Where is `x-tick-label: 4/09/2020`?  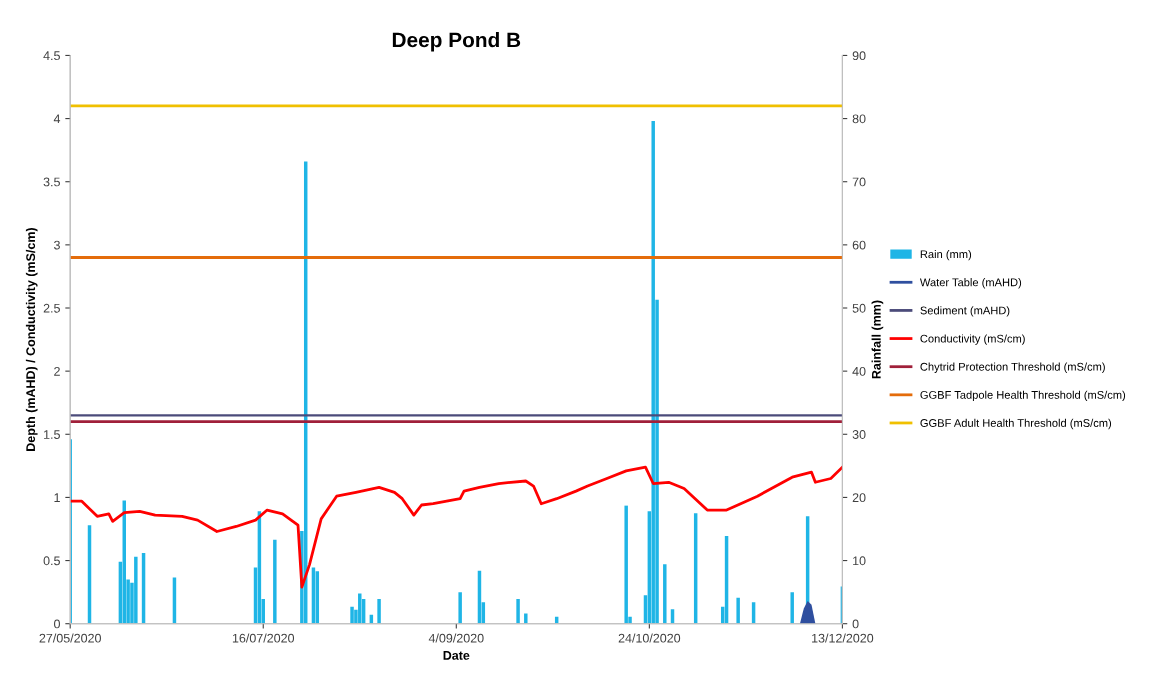
x-tick-label: 4/09/2020 is located at coordinates (456, 638).